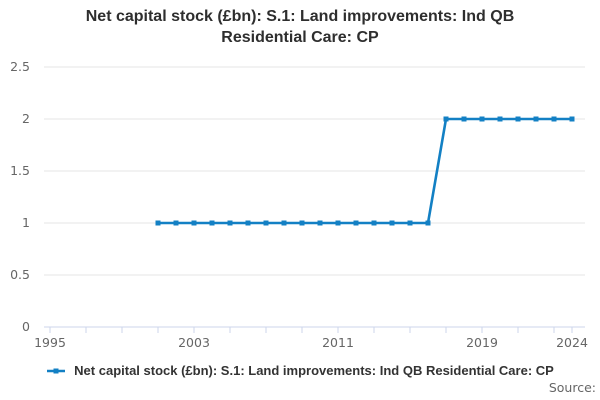 This screenshot has height=400, width=600. Describe the element at coordinates (338, 342) in the screenshot. I see `x-tick-label: 2011` at that location.